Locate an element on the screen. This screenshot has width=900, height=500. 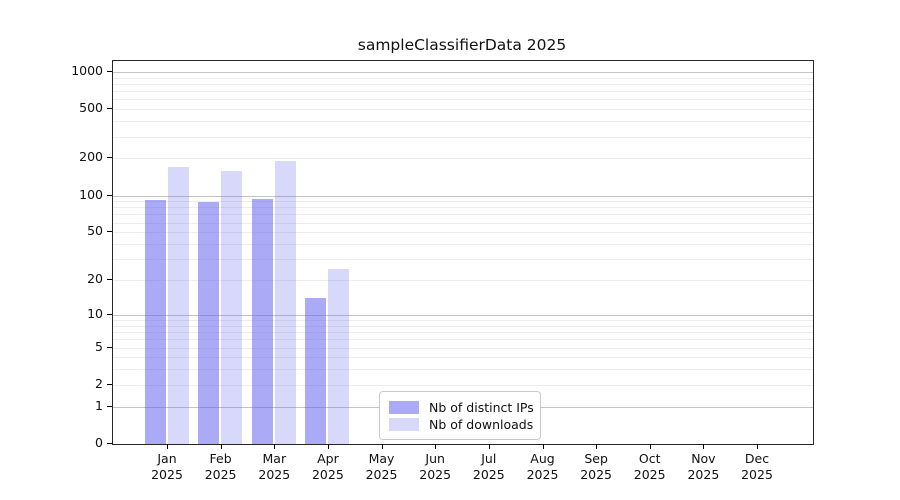
x-tick-label-month: Dec is located at coordinates (757, 458).